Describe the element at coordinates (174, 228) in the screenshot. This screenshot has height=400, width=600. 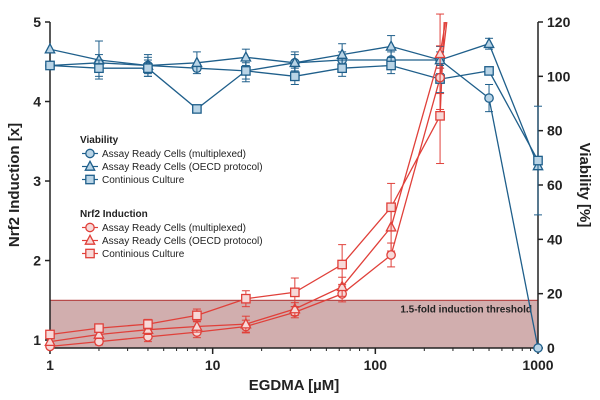
I see `legend-nrf2-item-1: Assay Ready Cells (multiplexed)` at that location.